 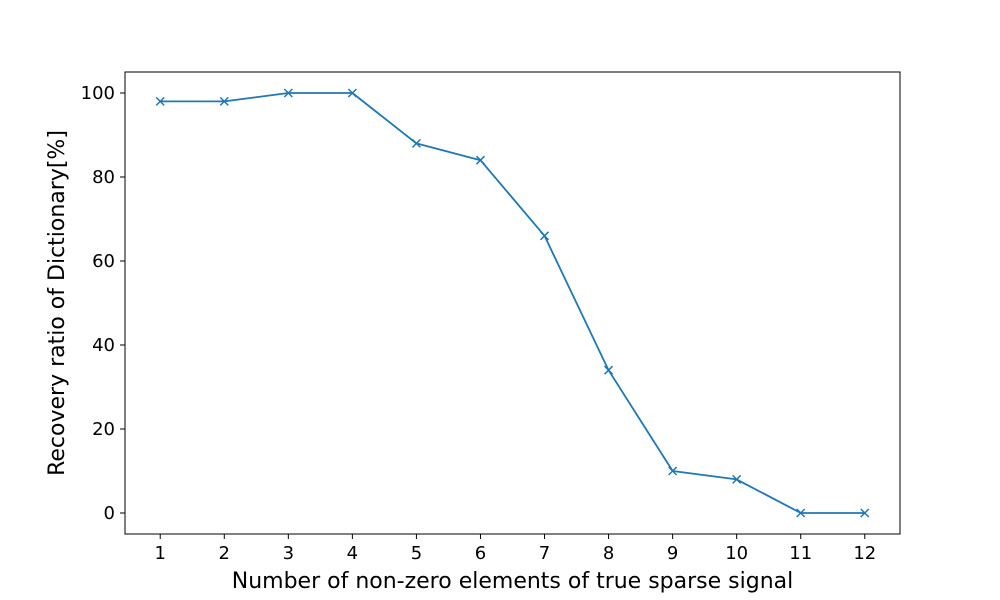 What do you see at coordinates (800, 553) in the screenshot?
I see `x-tick-label: 11` at bounding box center [800, 553].